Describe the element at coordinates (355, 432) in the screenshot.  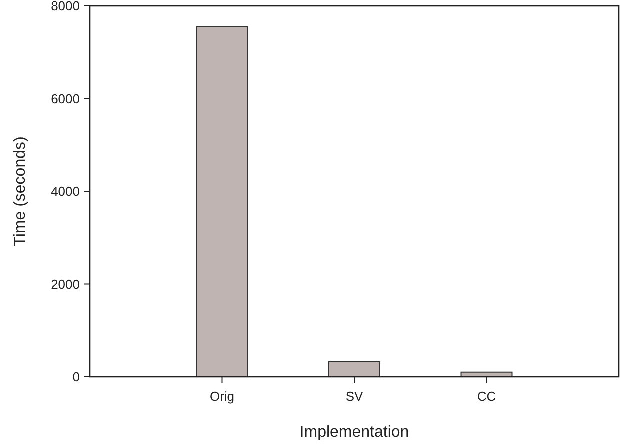
I see `x-axis-title: Implementation` at that location.